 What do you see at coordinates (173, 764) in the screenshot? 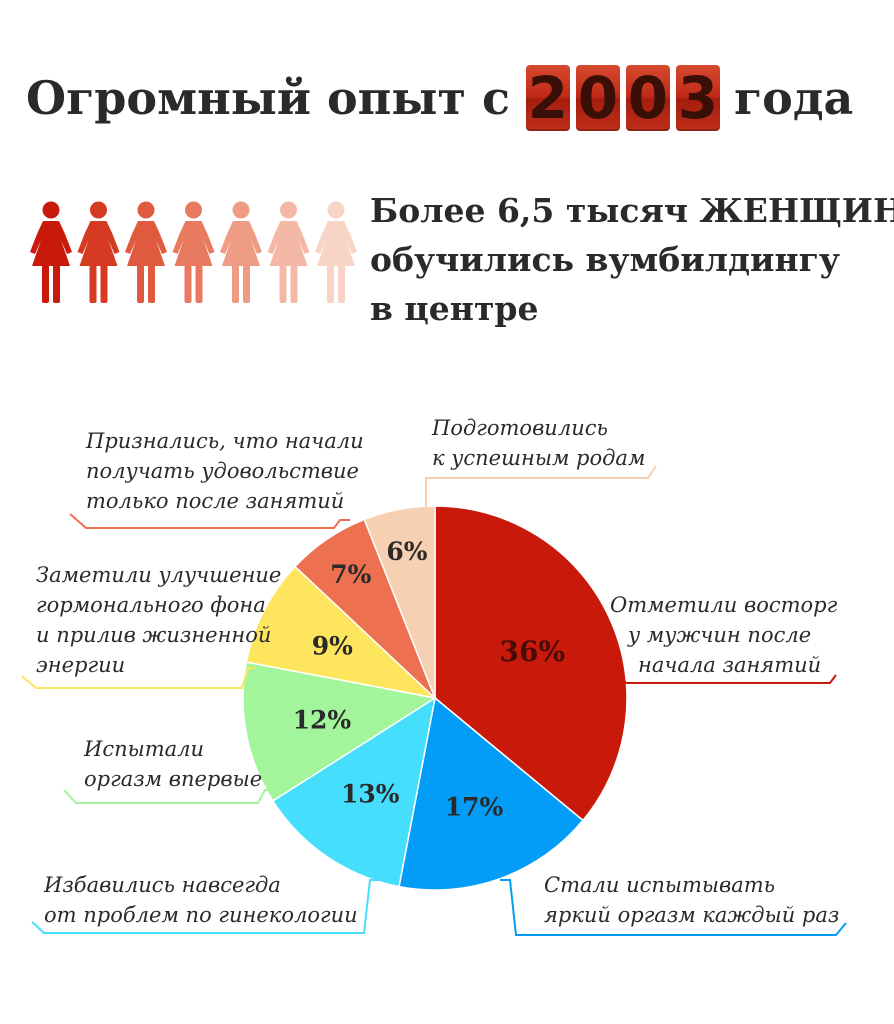
I see `legend-label-slice-4: Испытали оргазм впервые` at bounding box center [173, 764].